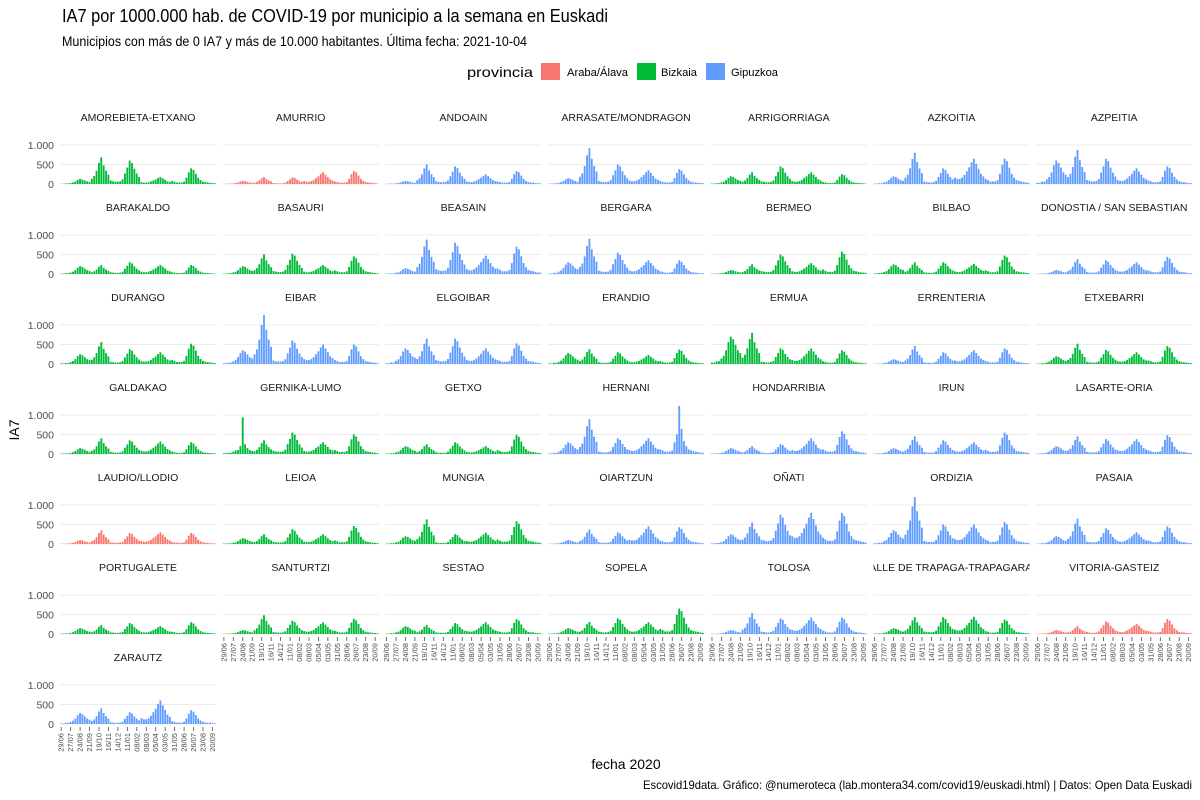 The image size is (1200, 800). I want to click on facet-panel: ARRIGORRIAGA, so click(788, 148).